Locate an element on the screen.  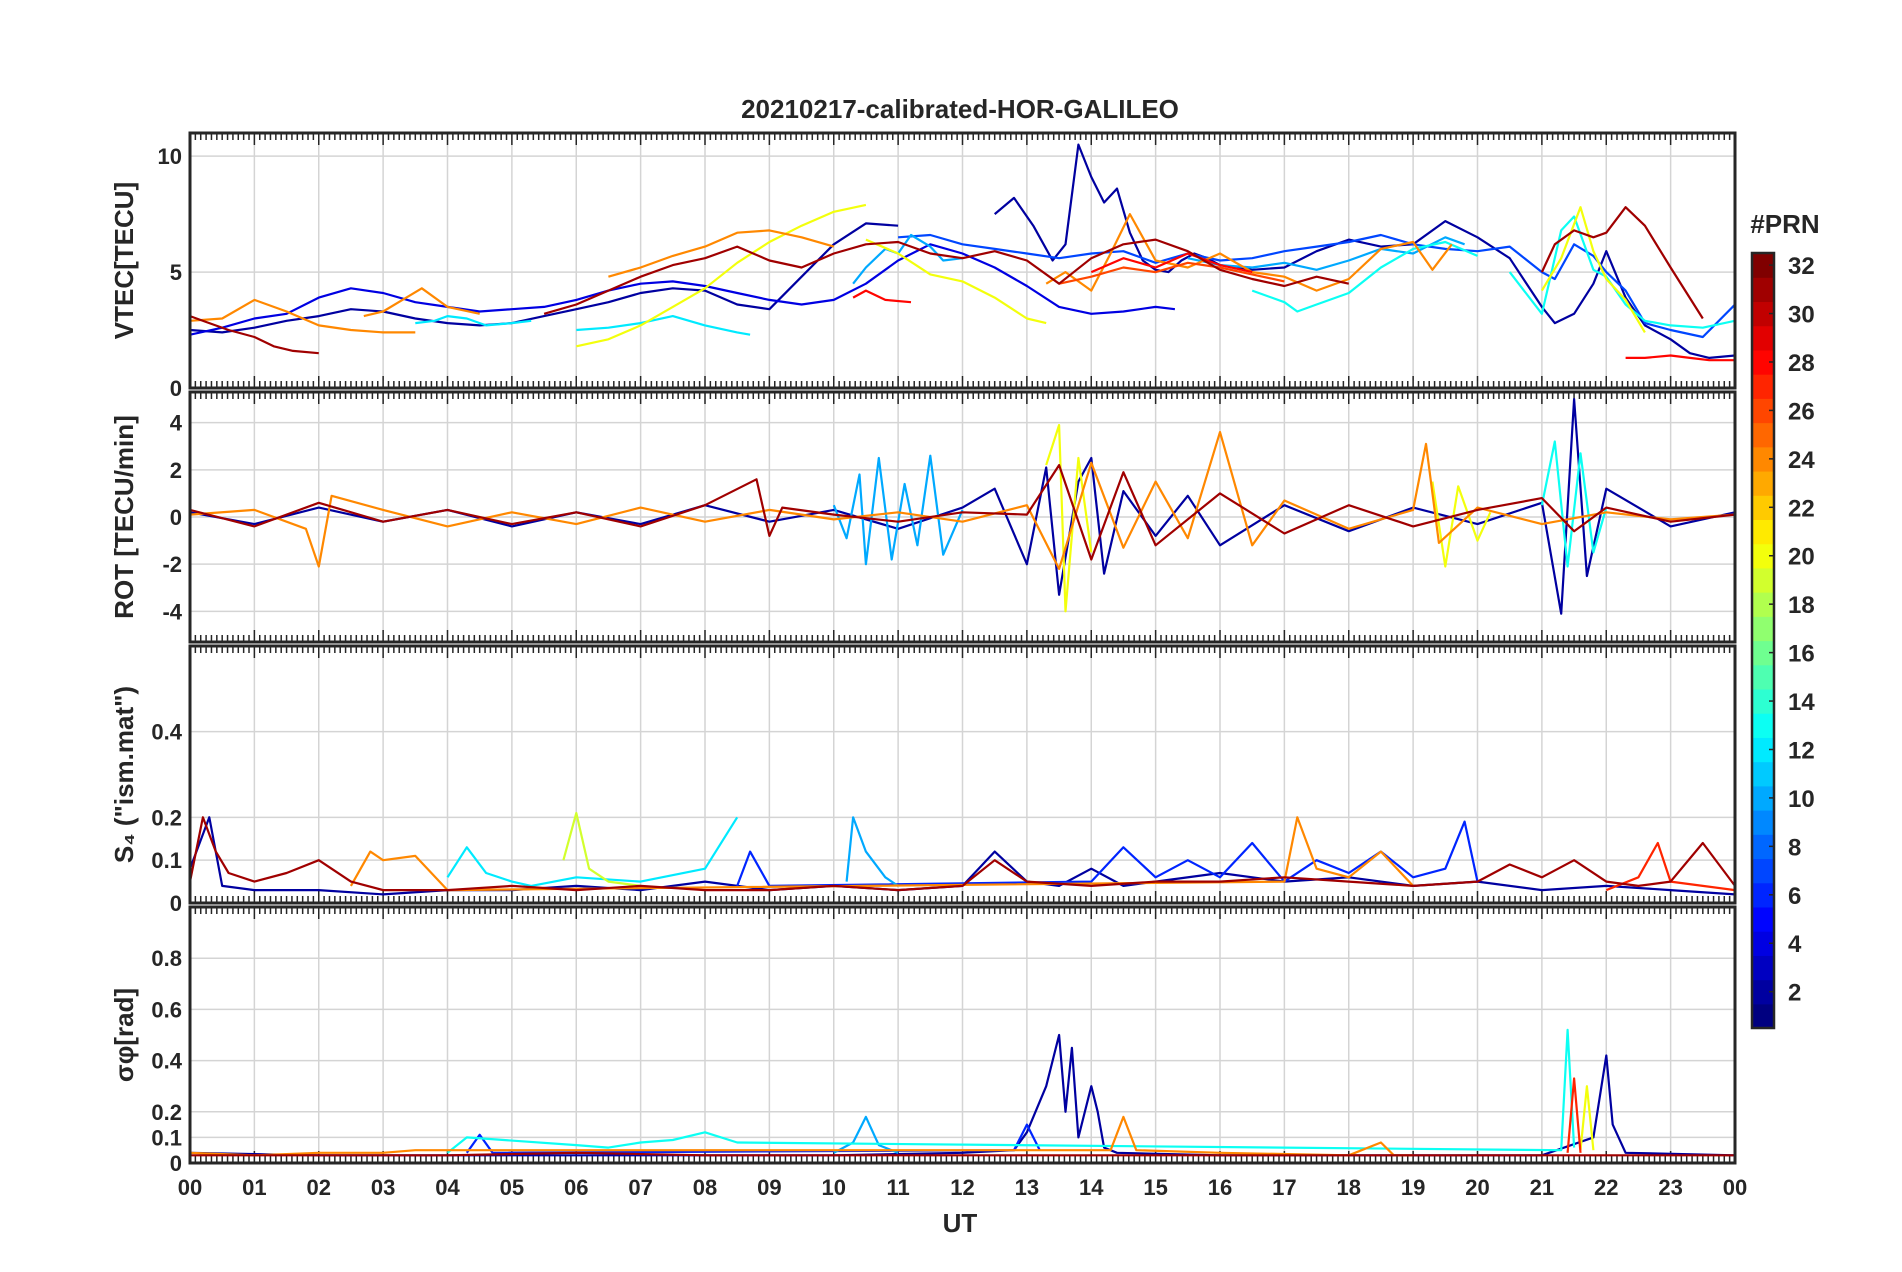
x-tick-label: 01 is located at coordinates (254, 1187).